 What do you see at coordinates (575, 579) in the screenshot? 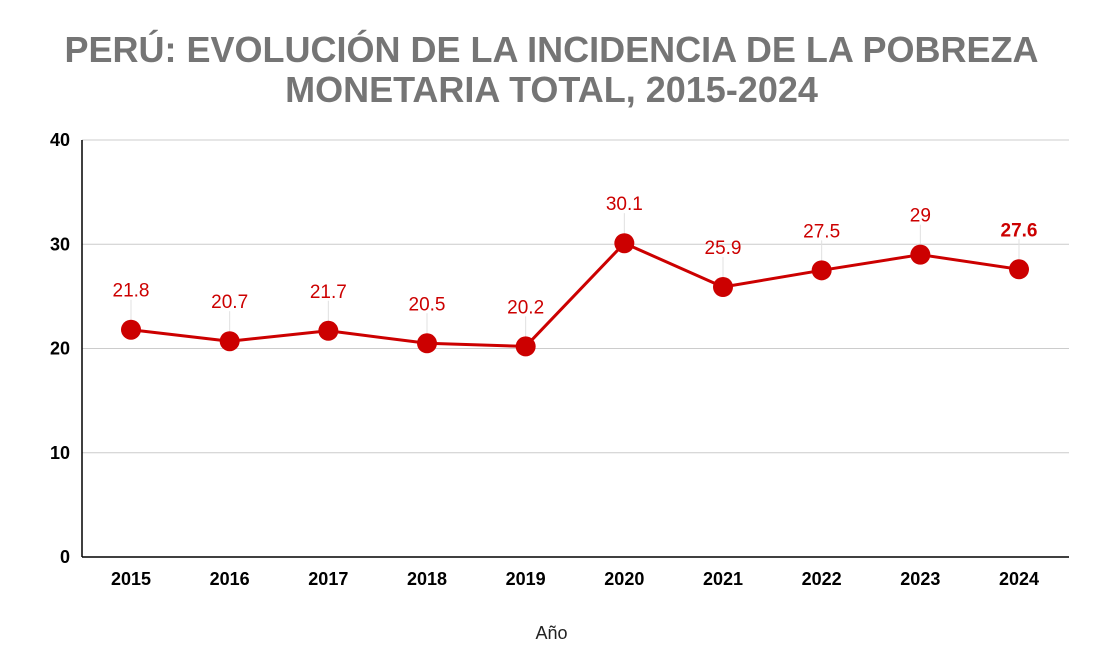
I see `x-tick-labels: 2015 2016 2017 2018 2019 2020 2021 2022 2023 2024` at bounding box center [575, 579].